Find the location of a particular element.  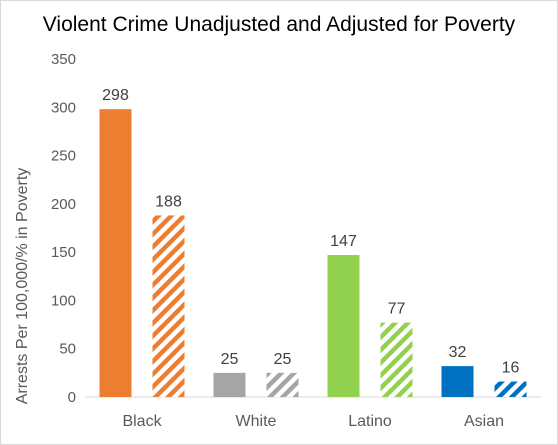

bar-black-unadjusted is located at coordinates (115, 253).